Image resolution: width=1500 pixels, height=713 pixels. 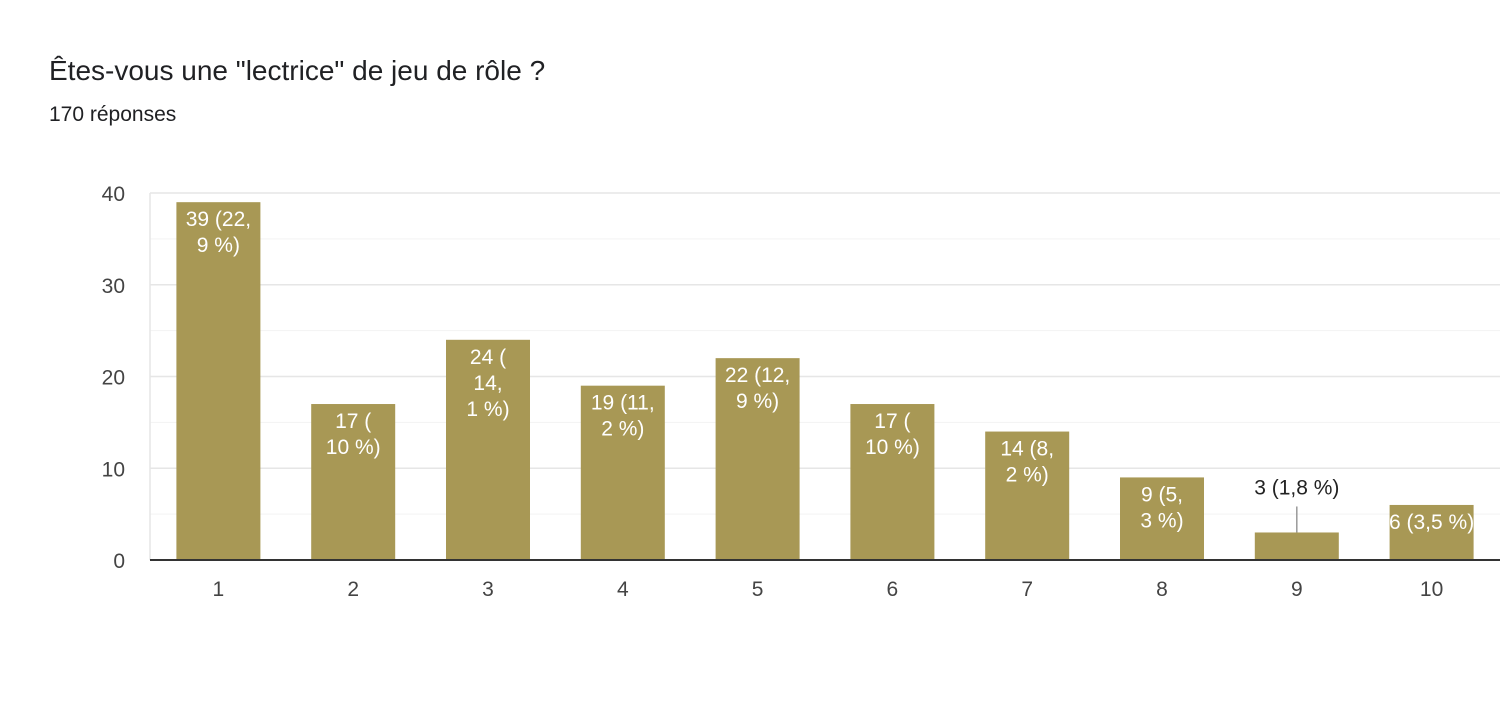 What do you see at coordinates (113, 469) in the screenshot?
I see `y-tick-label: 10` at bounding box center [113, 469].